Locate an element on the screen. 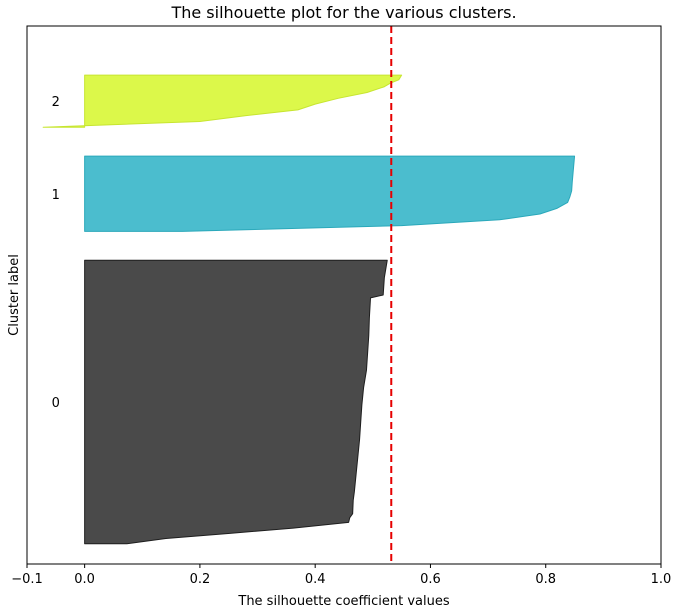 Image resolution: width=678 pixels, height=614 pixels. x-axis-ticks: −0.1 0.0 0.2 0.4 0.6 0.8 1.0 is located at coordinates (341, 575).